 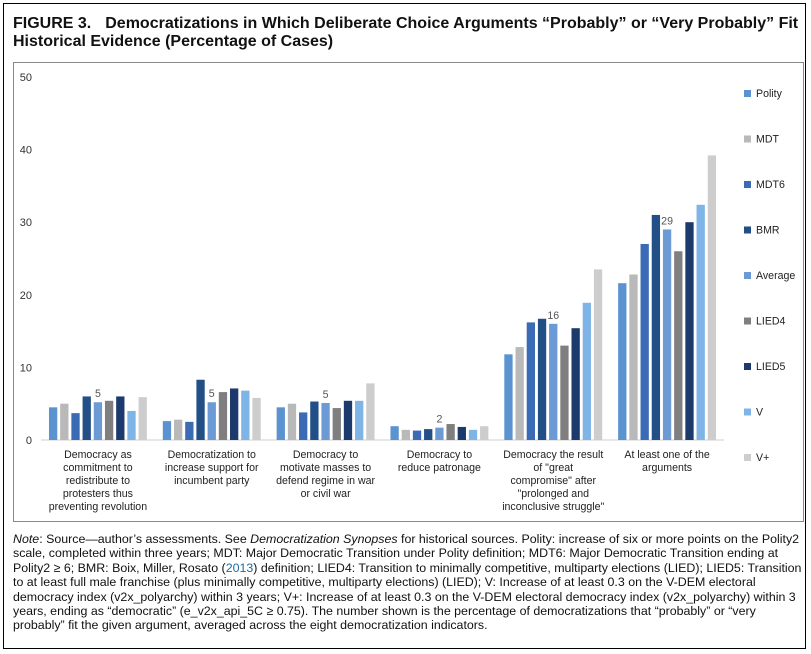 What do you see at coordinates (667, 221) in the screenshot?
I see `data-label: 29` at bounding box center [667, 221].